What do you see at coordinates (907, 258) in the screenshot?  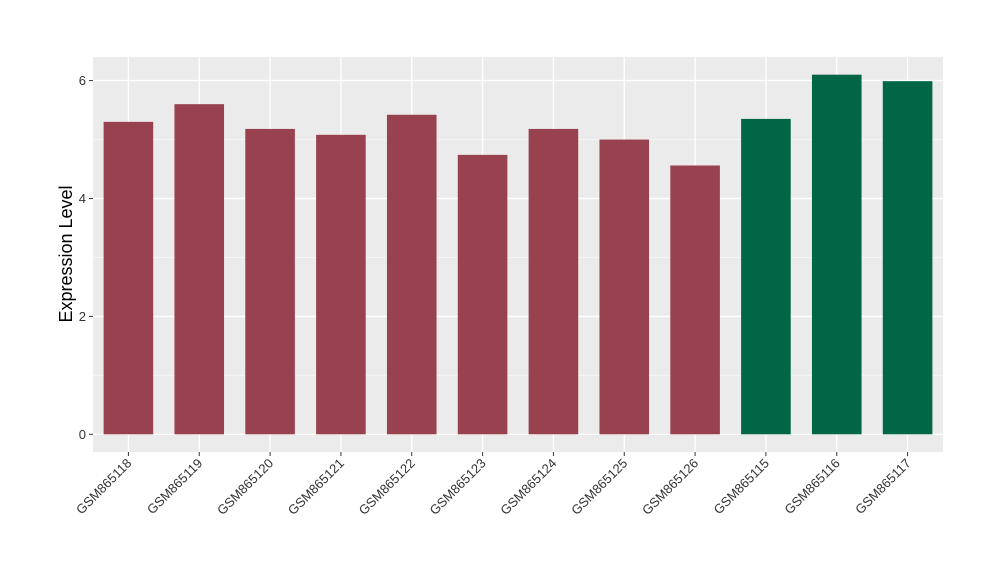 I see `bar-GSM865117` at bounding box center [907, 258].